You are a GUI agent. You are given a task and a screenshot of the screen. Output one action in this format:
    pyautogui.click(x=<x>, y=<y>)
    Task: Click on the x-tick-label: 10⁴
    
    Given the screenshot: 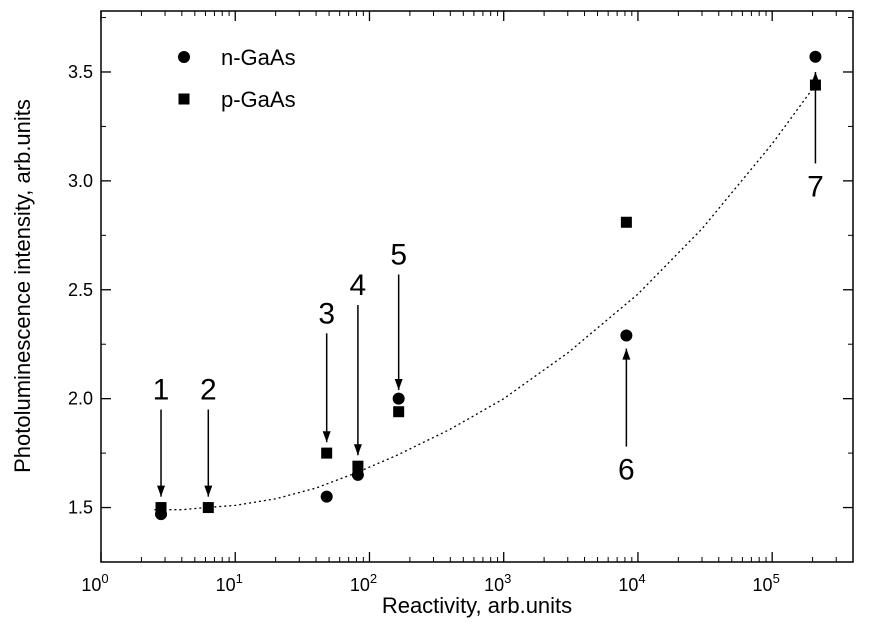 What is the action you would take?
    pyautogui.click(x=631, y=583)
    